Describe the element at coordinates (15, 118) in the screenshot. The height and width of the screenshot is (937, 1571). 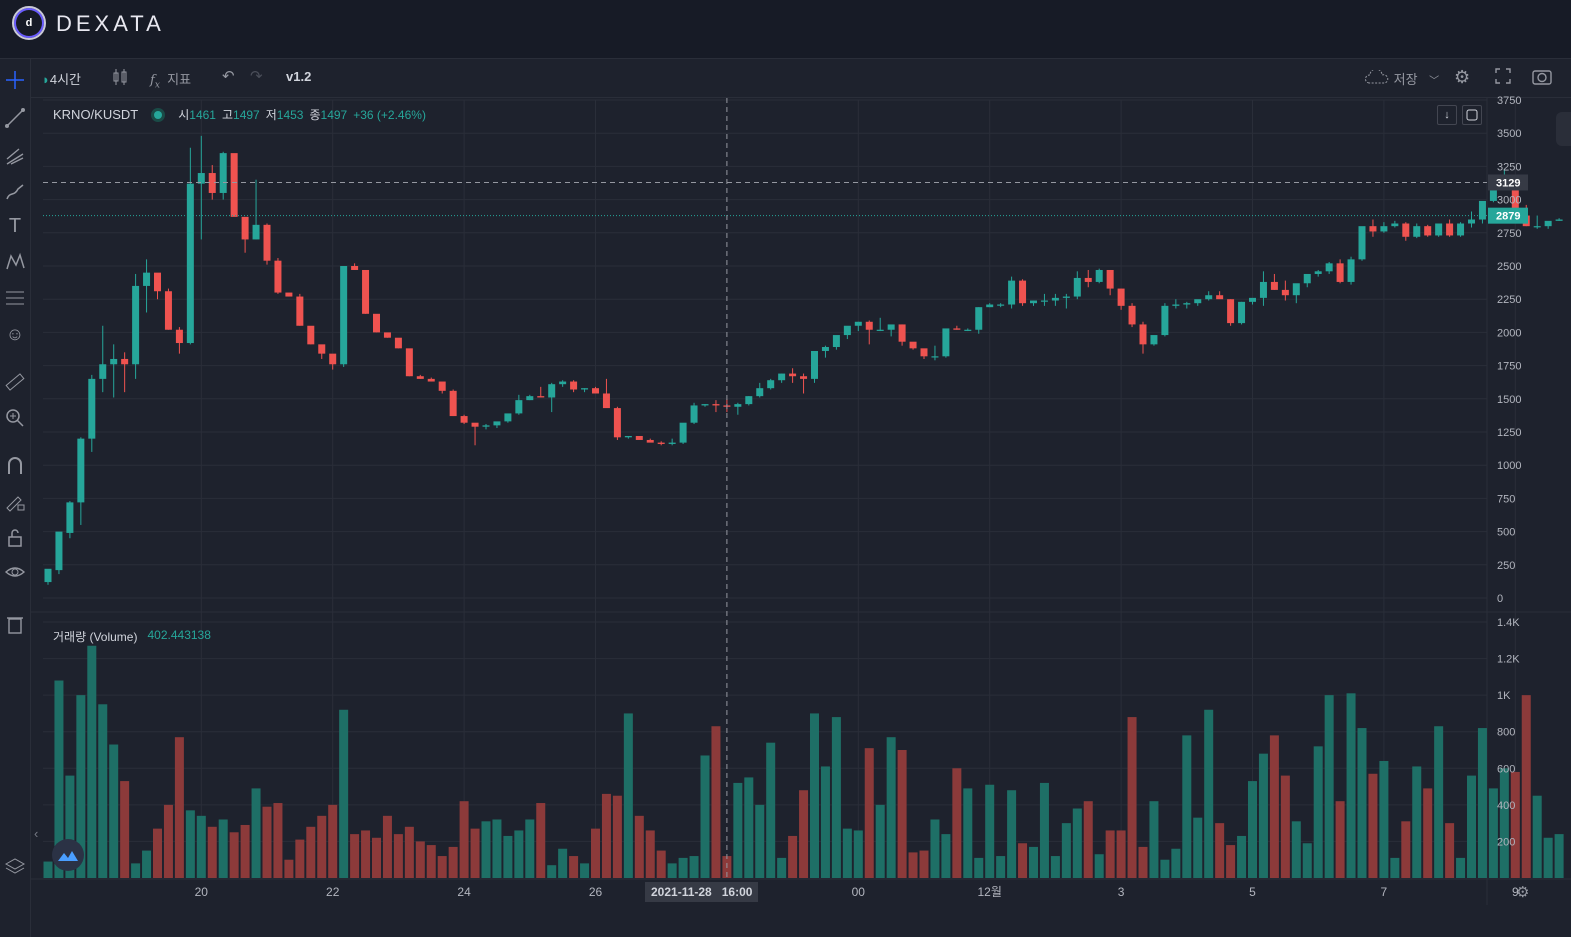
I see `trendline-icon` at that location.